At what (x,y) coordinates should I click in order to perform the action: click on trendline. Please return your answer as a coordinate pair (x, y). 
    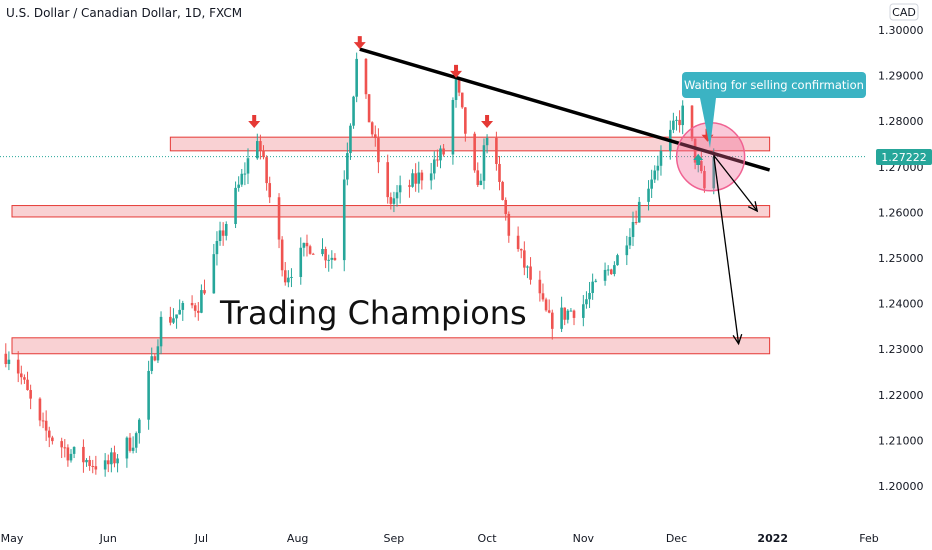
    Looking at the image, I should click on (565, 109).